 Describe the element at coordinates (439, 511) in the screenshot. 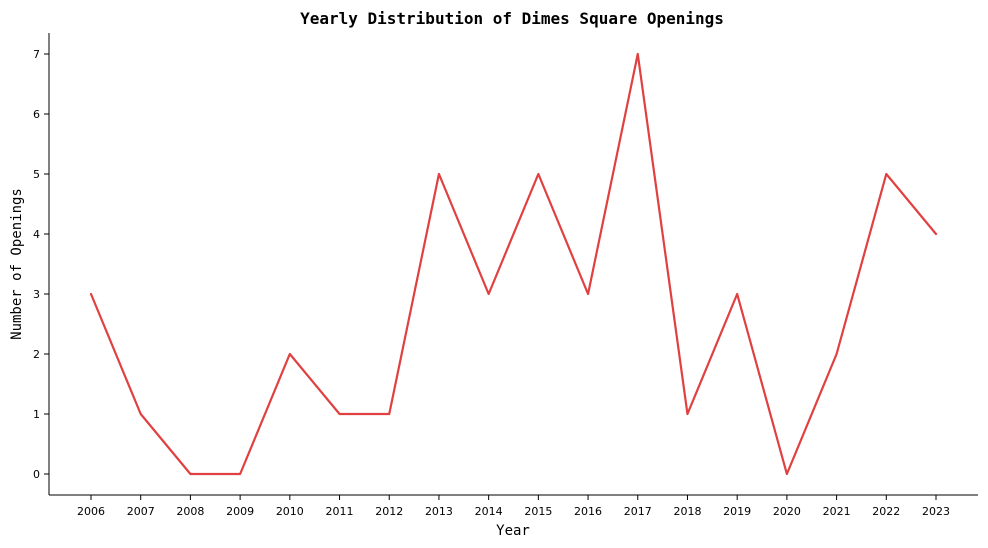

I see `x-tick-label: 2013` at that location.